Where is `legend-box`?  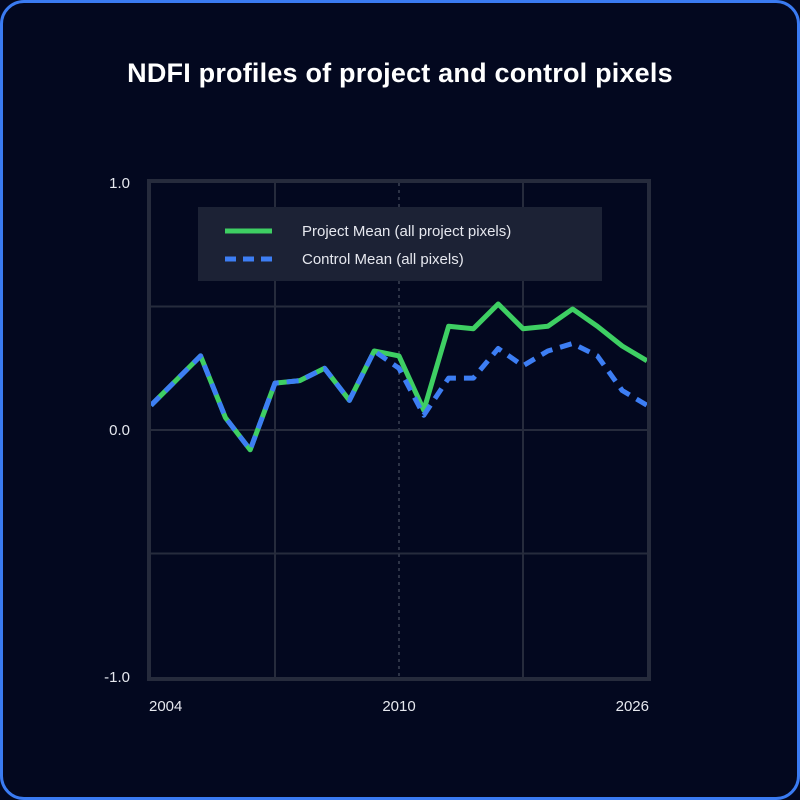
legend-box is located at coordinates (400, 244).